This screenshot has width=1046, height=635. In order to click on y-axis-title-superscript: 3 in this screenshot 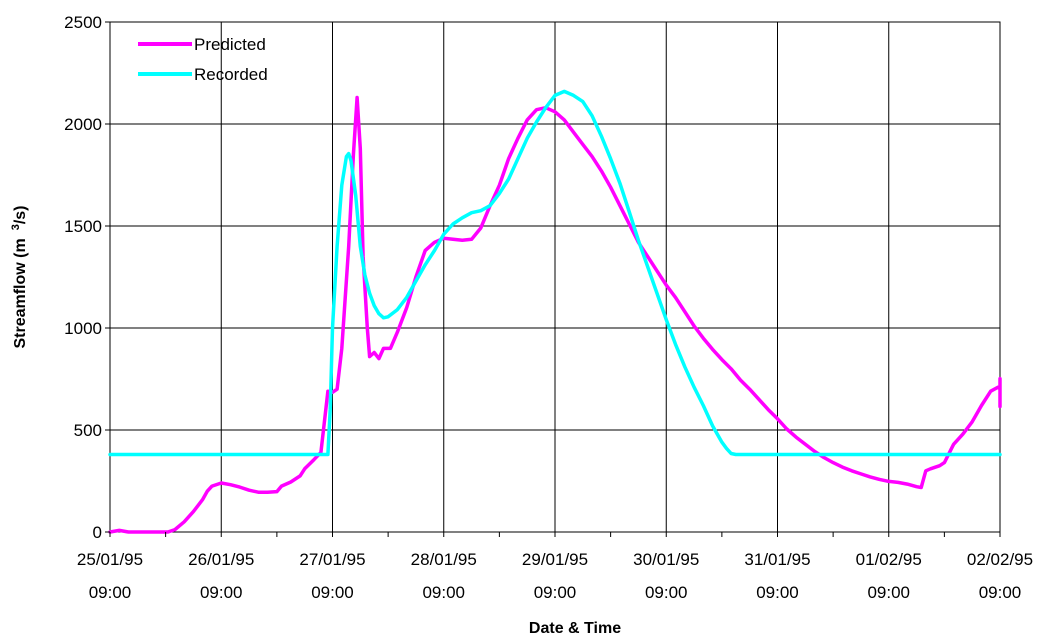, I will do `click(16, 227)`.